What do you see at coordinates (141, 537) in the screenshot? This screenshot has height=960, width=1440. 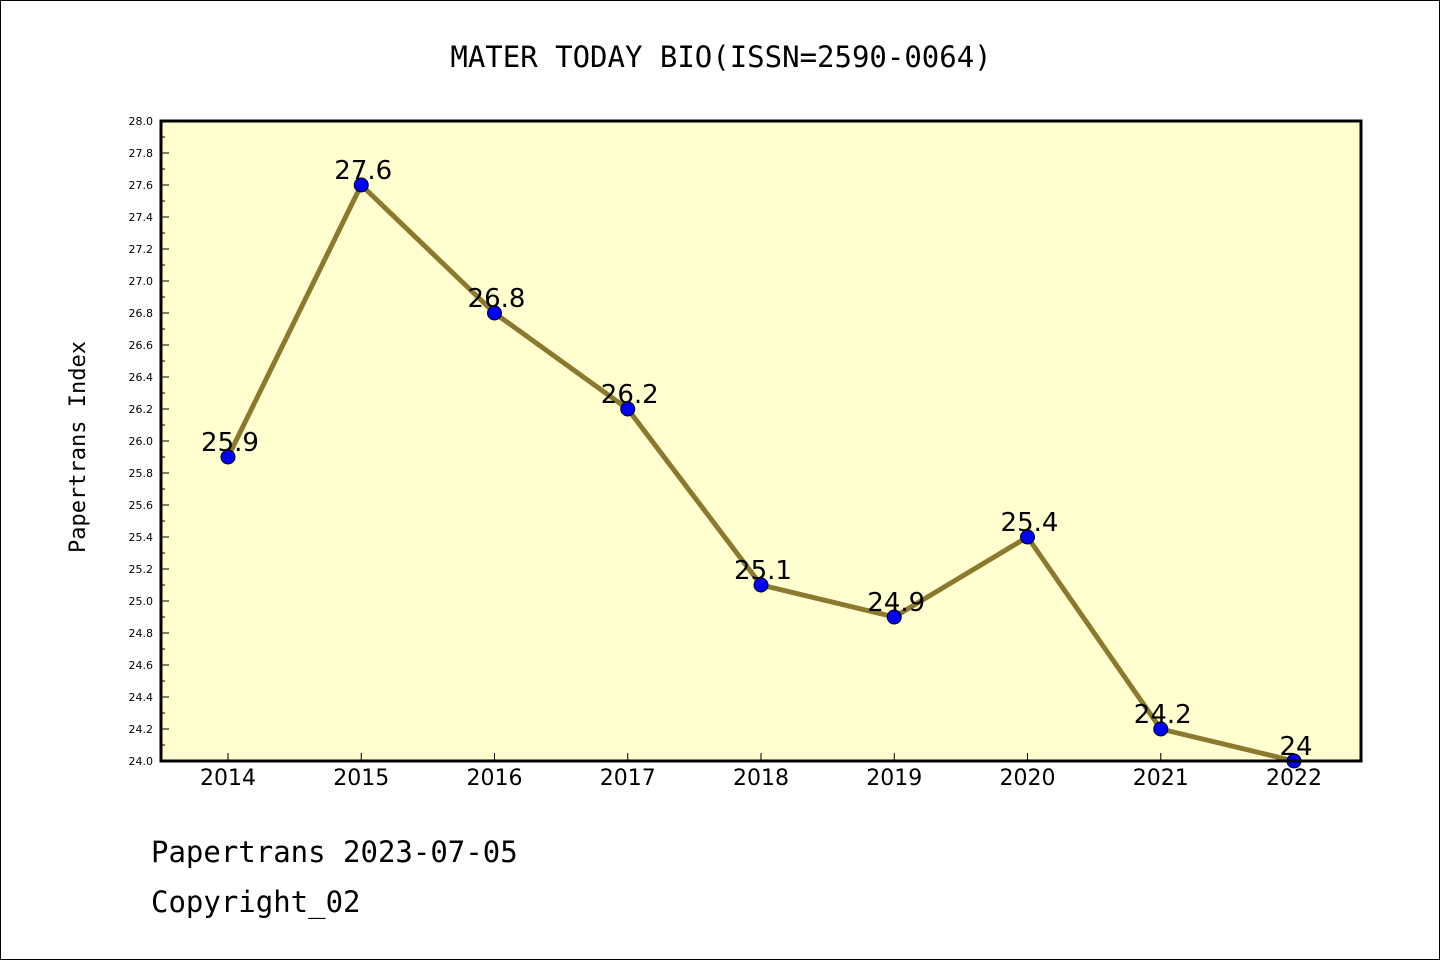 I see `y-tick-label: 25.4` at bounding box center [141, 537].